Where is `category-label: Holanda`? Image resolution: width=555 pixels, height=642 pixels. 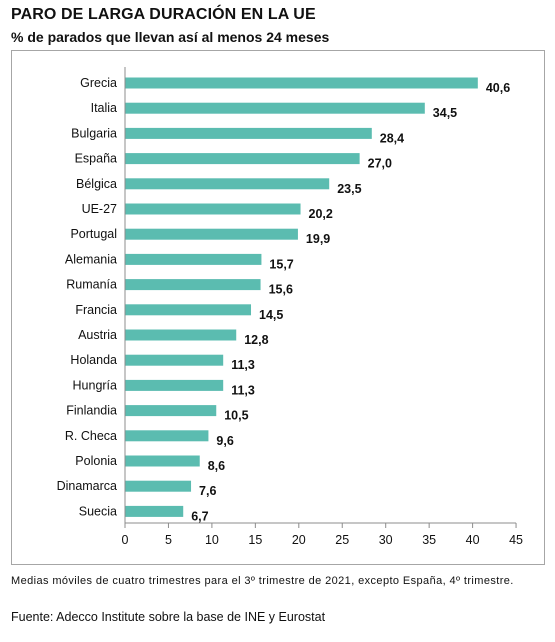 category-label: Holanda is located at coordinates (93, 360).